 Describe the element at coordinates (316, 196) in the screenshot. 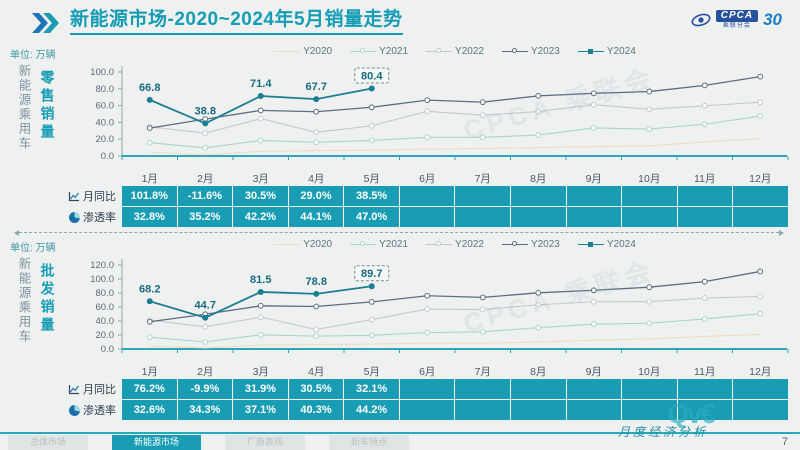

I see `table-cell: 29.0%` at that location.